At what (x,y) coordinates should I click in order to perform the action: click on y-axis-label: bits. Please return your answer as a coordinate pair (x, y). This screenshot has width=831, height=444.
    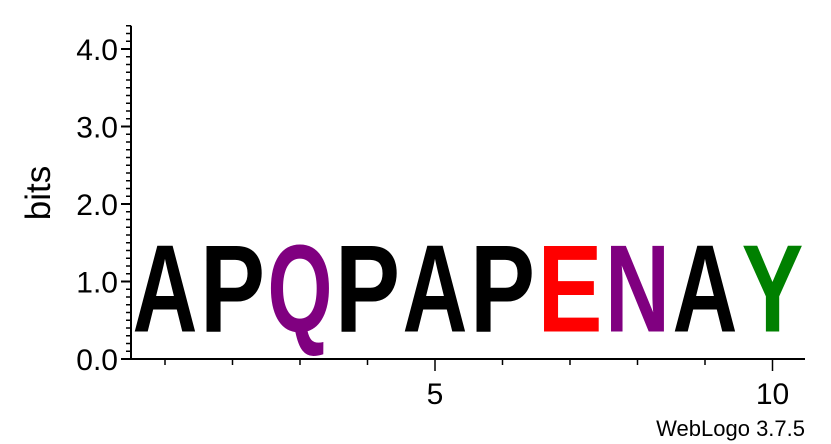
    Looking at the image, I should click on (38, 193).